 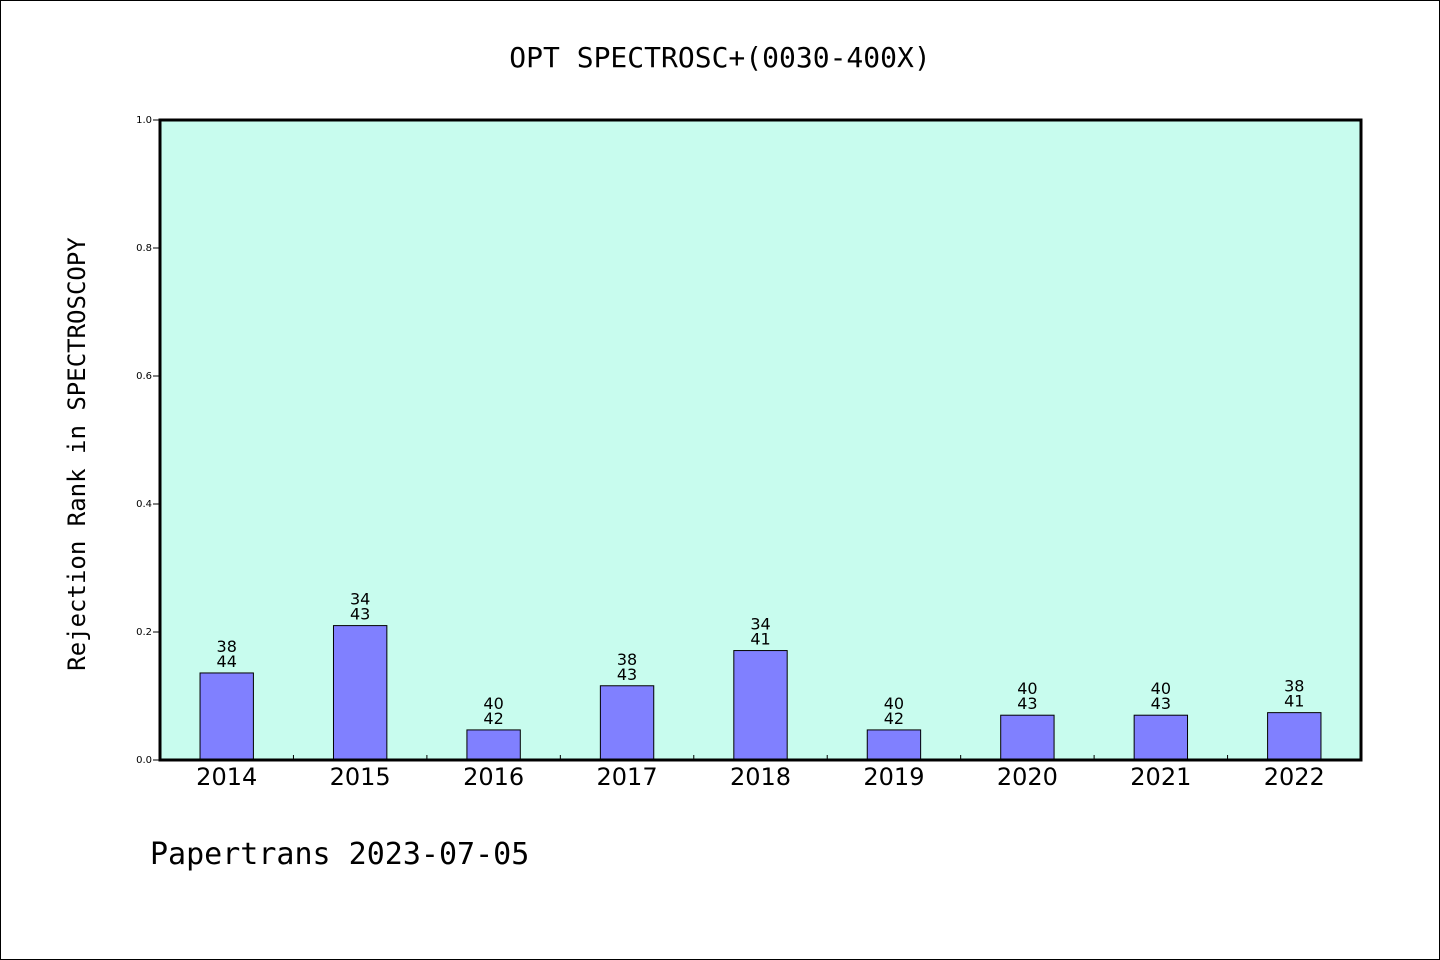 What do you see at coordinates (144, 504) in the screenshot?
I see `y-tick-label: 0.4` at bounding box center [144, 504].